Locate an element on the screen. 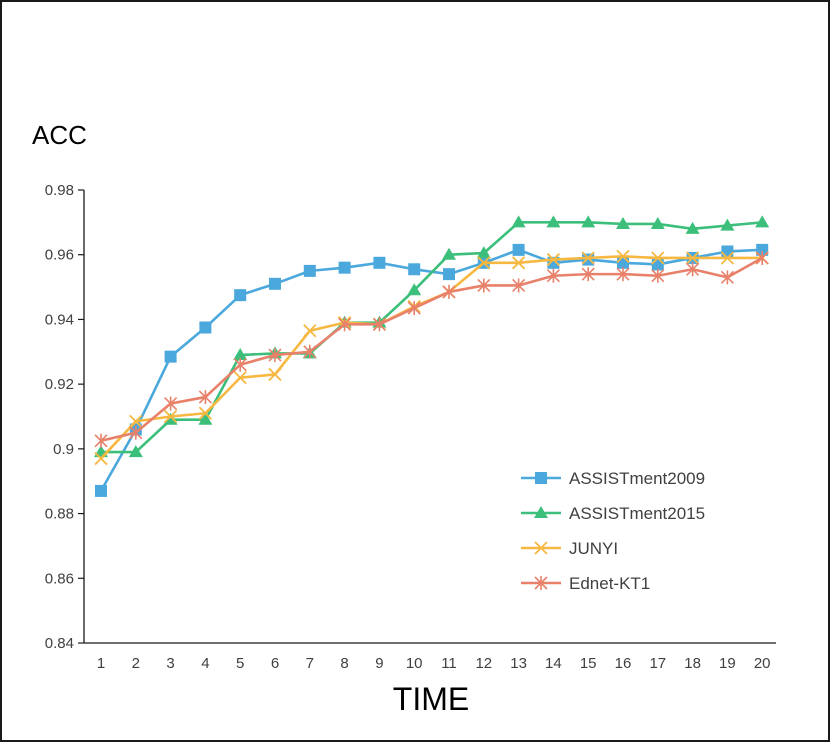  y-tick-label: 0.94 is located at coordinates (59, 319).